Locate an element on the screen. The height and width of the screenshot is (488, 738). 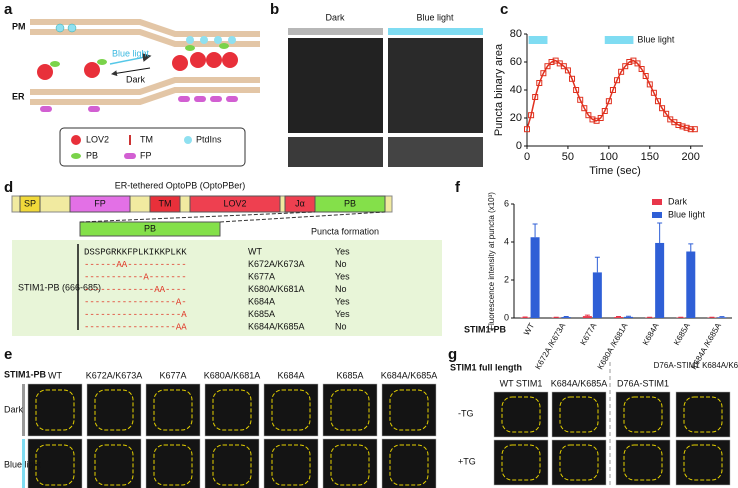
column-label: WT is located at coordinates (55, 375).